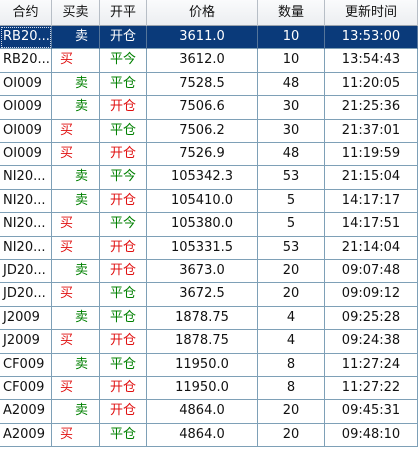  I want to click on table-header: 合约 买卖 开平 价格 数量 更新时间, so click(209, 13).